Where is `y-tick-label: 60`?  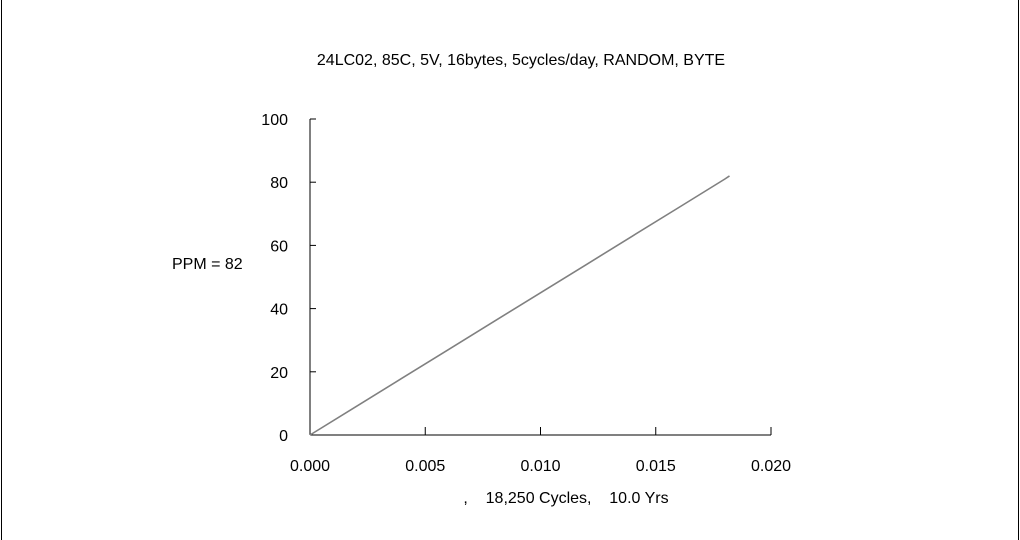
y-tick-label: 60 is located at coordinates (279, 246).